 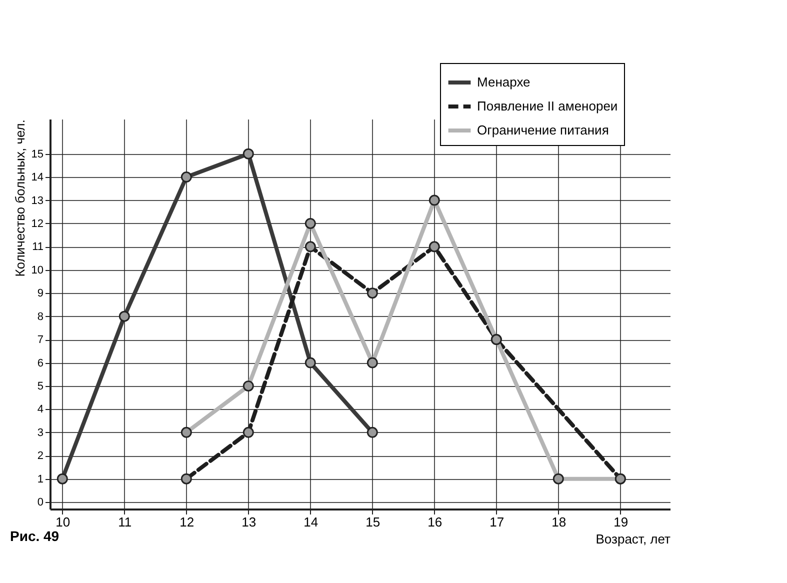 I want to click on x-tick-label: 12, so click(x=187, y=522).